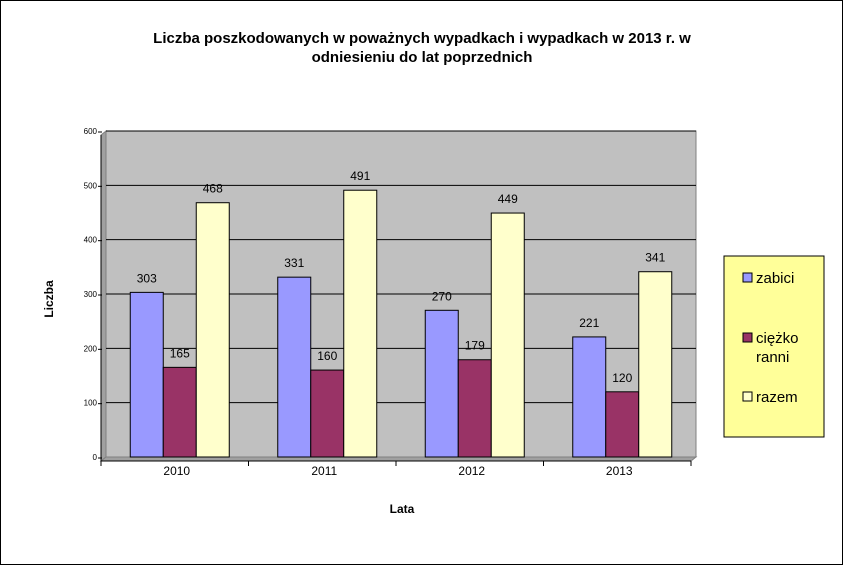 This screenshot has width=843, height=566. Describe the element at coordinates (471, 471) in the screenshot. I see `x-tick-label: 2012` at that location.